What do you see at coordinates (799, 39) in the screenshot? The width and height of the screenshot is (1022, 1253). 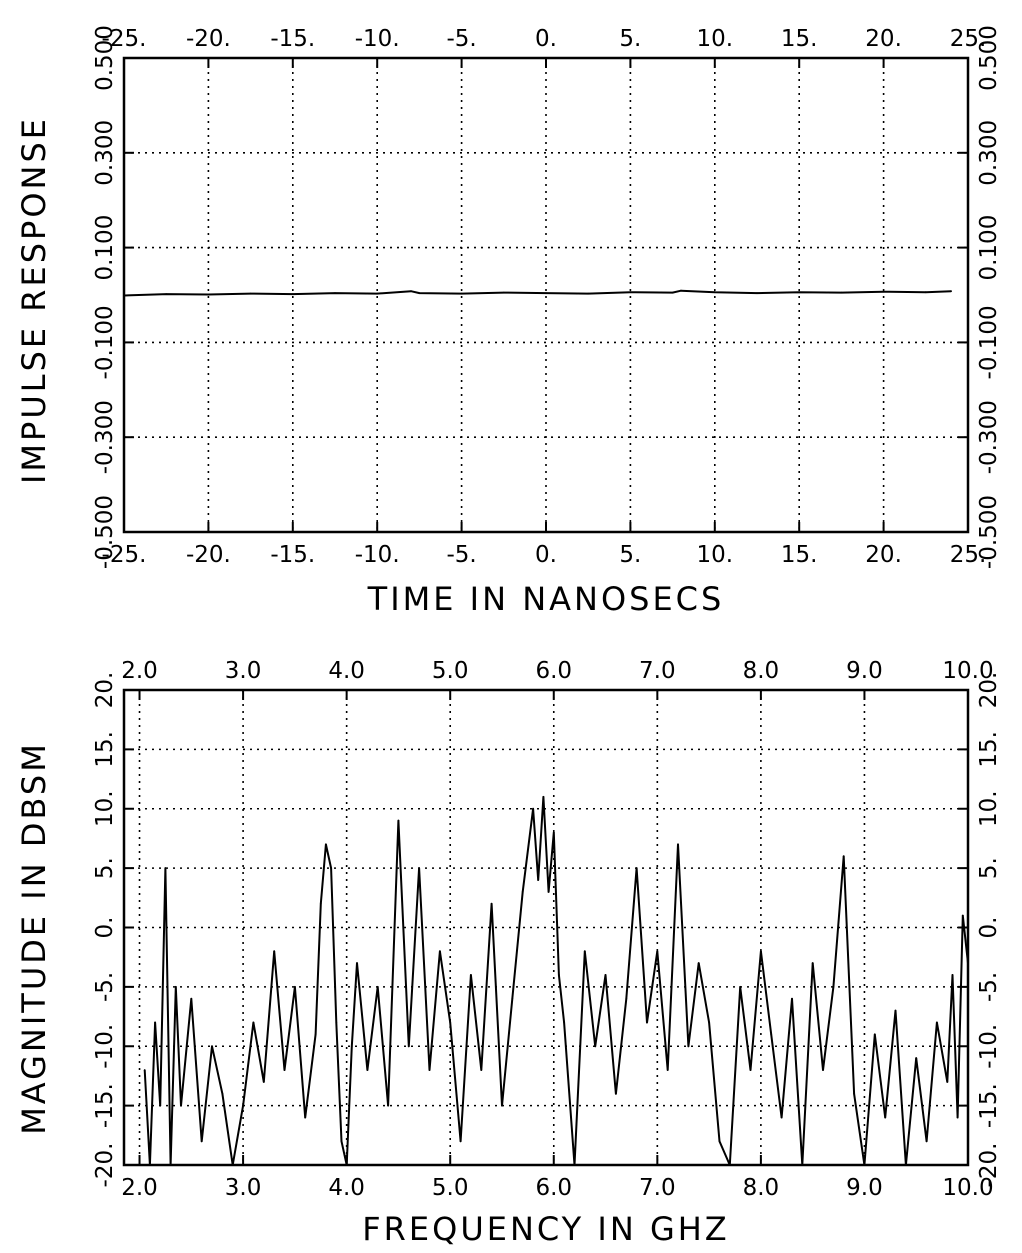 I see `impulse-xtick-label-top-8: 15.` at bounding box center [799, 39].